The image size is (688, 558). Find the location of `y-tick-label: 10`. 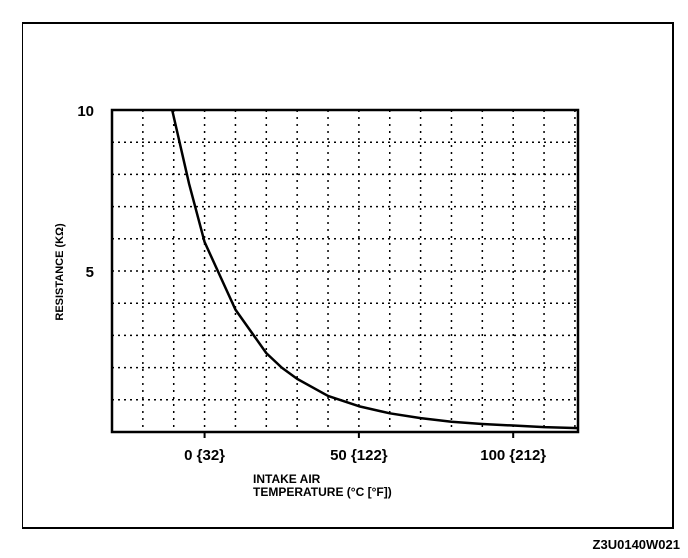

y-tick-label: 10 is located at coordinates (85, 111).